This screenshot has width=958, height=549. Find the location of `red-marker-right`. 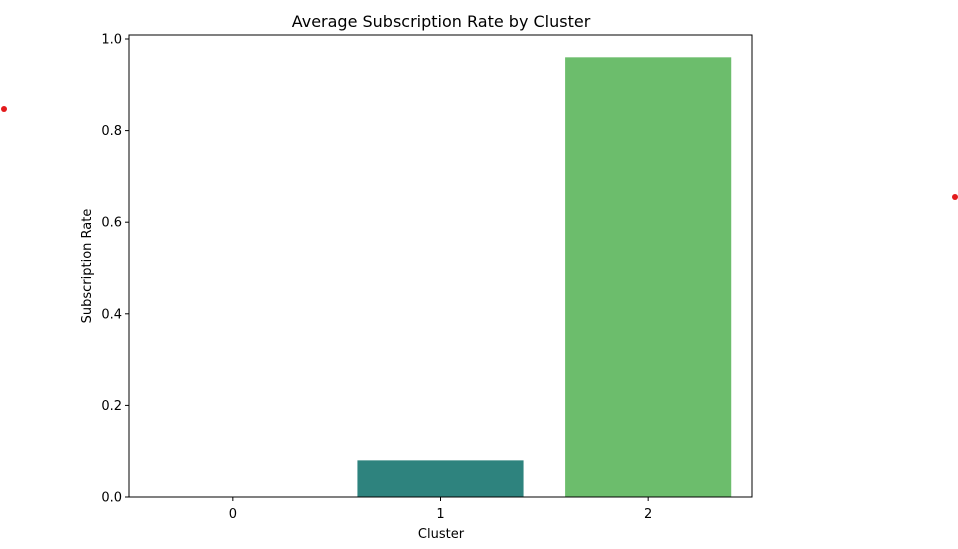

red-marker-right is located at coordinates (955, 197).